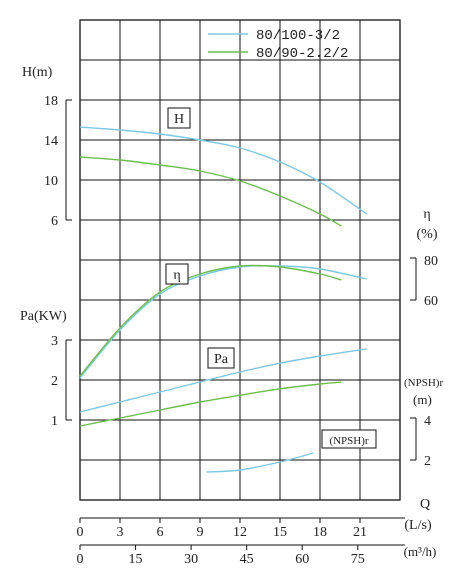 This screenshot has height=580, width=471. Describe the element at coordinates (302, 54) in the screenshot. I see `legend-entry-label: 80/90-2.2/2` at that location.